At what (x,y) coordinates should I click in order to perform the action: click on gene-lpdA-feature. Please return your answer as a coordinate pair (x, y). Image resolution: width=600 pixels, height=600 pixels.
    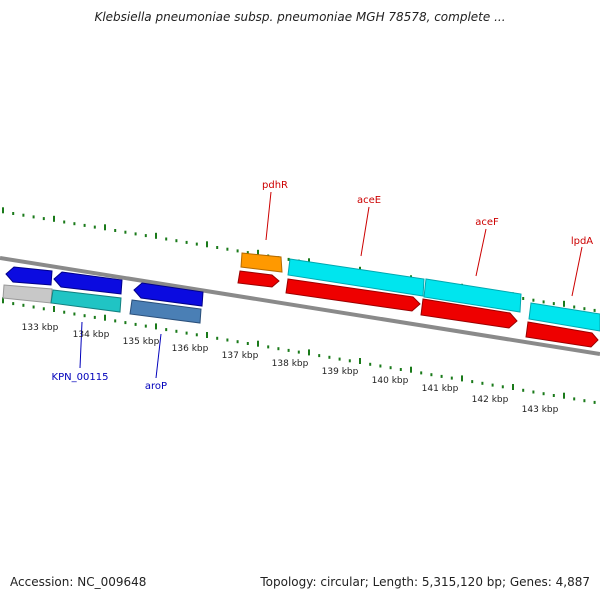
    Looking at the image, I should click on (564, 317).